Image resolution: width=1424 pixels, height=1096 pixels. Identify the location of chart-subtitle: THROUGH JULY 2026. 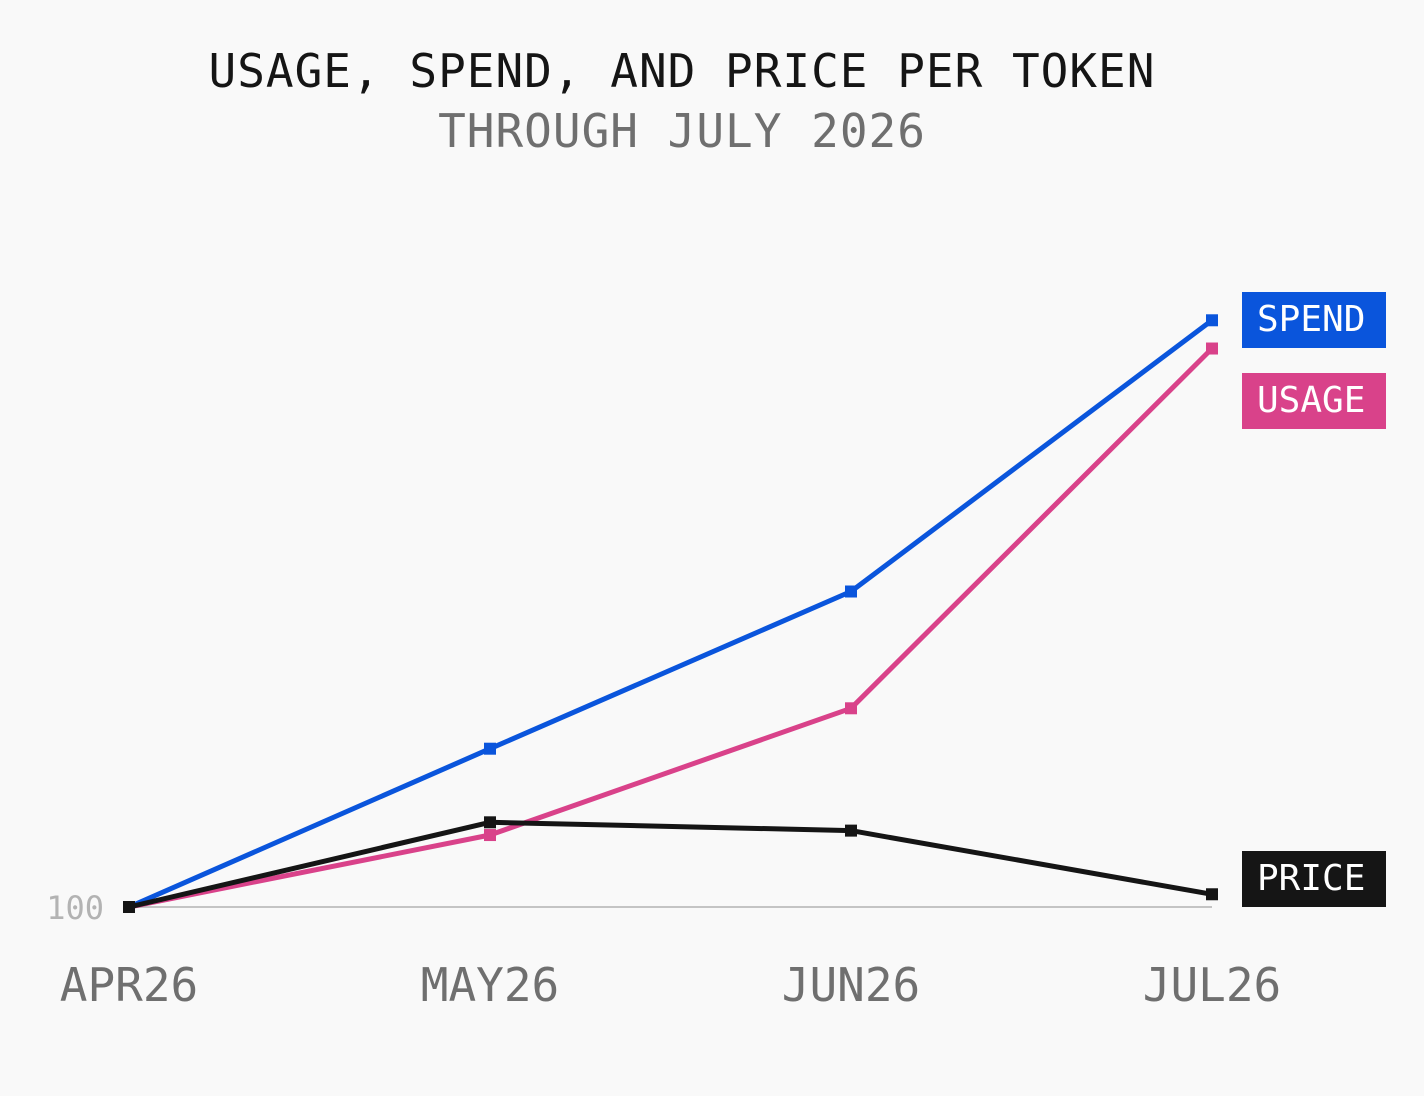
(682, 131).